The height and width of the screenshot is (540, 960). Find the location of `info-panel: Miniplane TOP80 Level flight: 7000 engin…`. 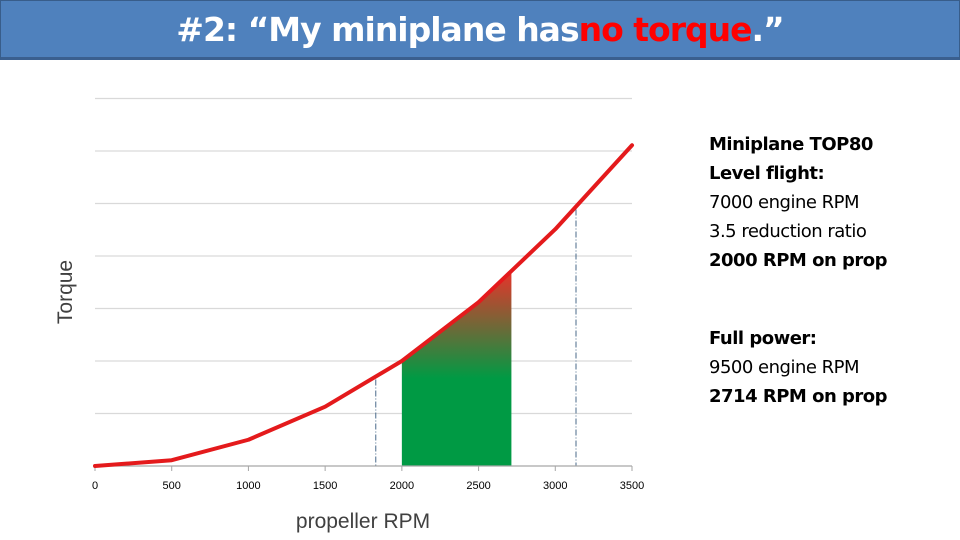

info-panel: Miniplane TOP80 Level flight: 7000 engin… is located at coordinates (829, 270).